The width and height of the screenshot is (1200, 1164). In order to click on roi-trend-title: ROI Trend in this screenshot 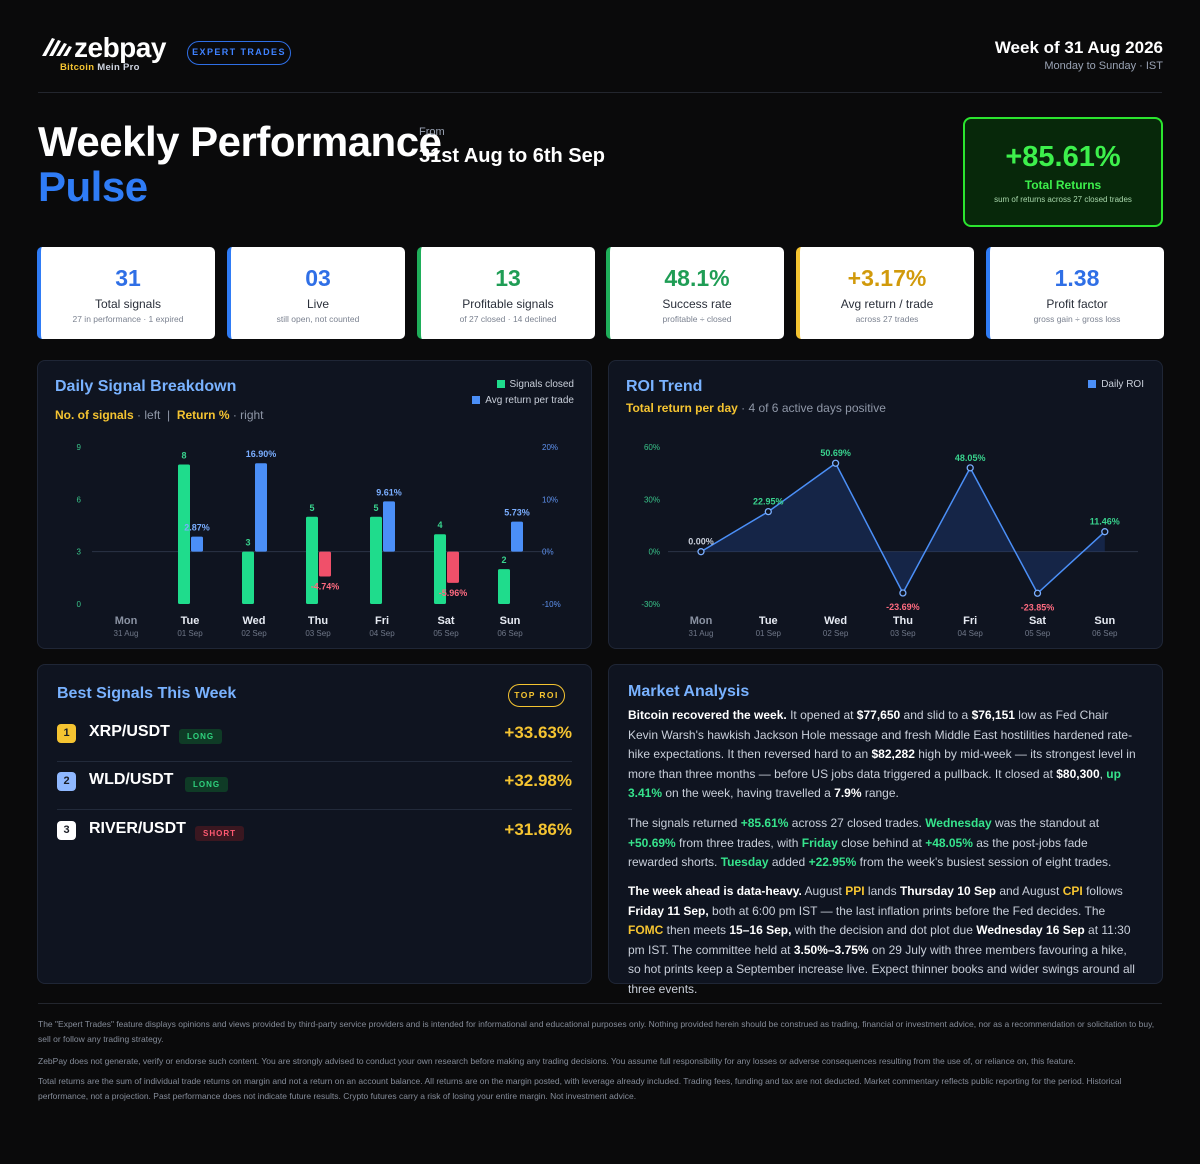, I will do `click(664, 386)`.